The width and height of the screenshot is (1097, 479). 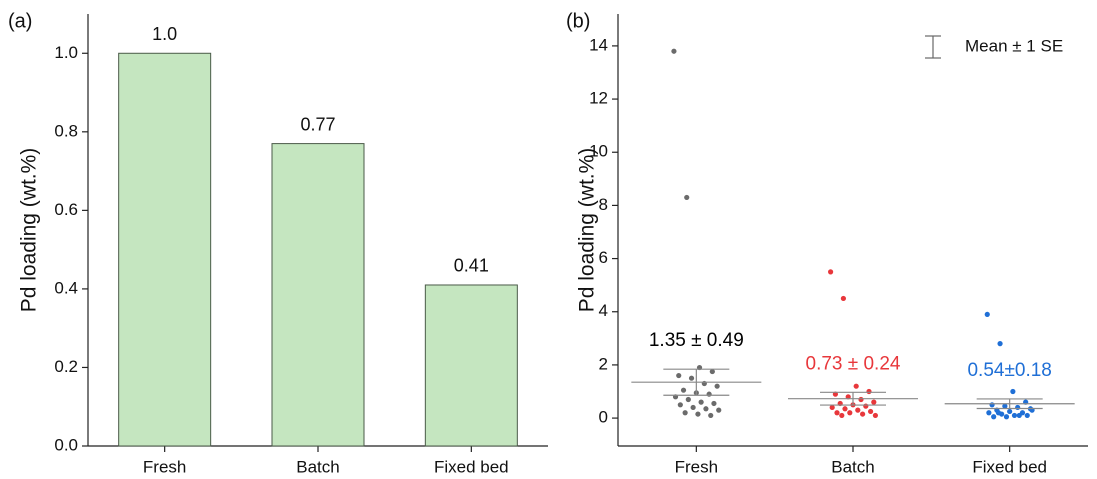 I want to click on y-tick-label: 0.8, so click(x=66, y=130).